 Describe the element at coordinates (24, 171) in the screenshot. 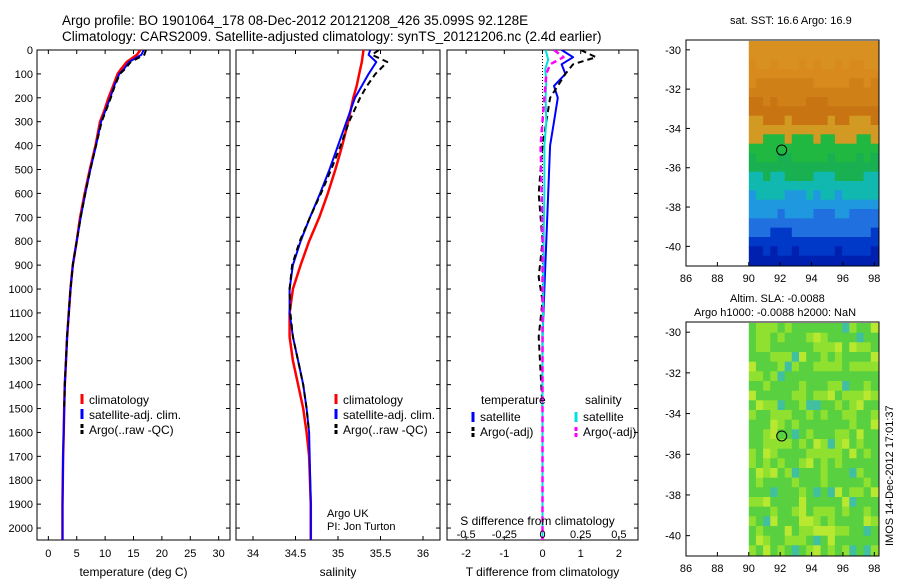

I see `y-tick-label: 500` at that location.